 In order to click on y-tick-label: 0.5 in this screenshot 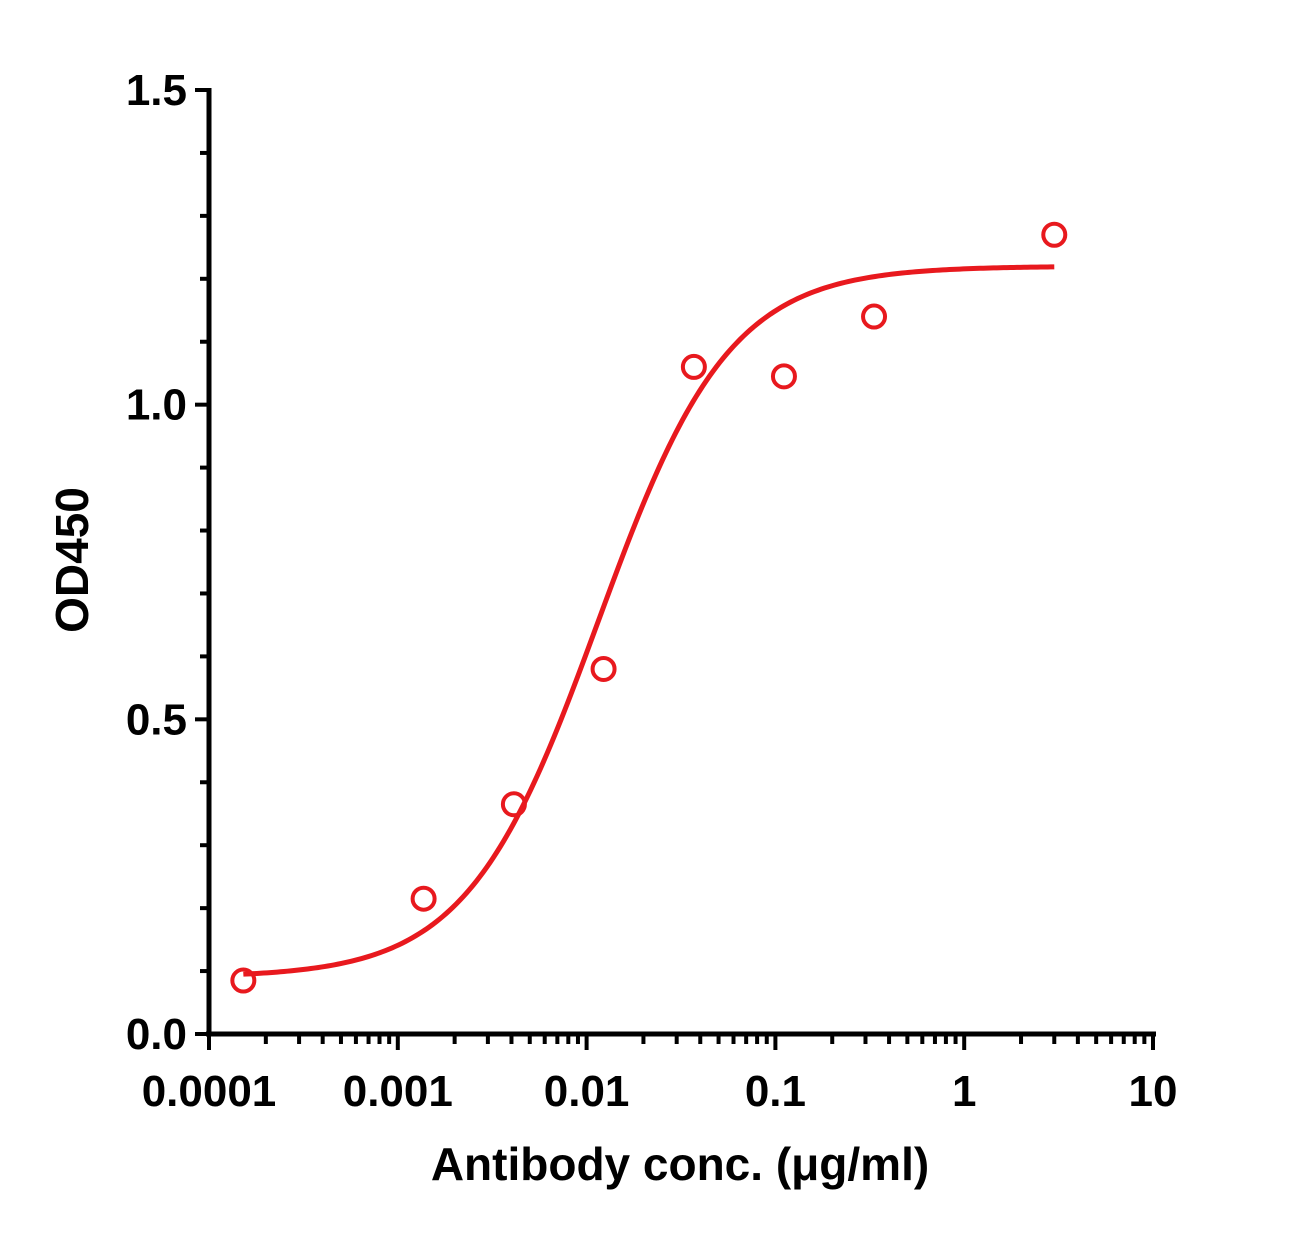, I will do `click(156, 719)`.